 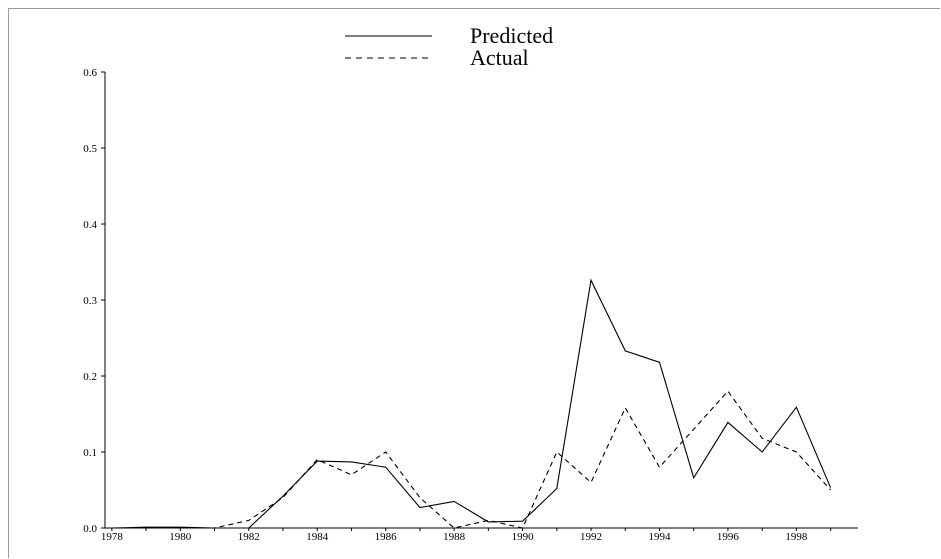 What do you see at coordinates (90, 73) in the screenshot?
I see `y-tick-label: 0.6` at bounding box center [90, 73].